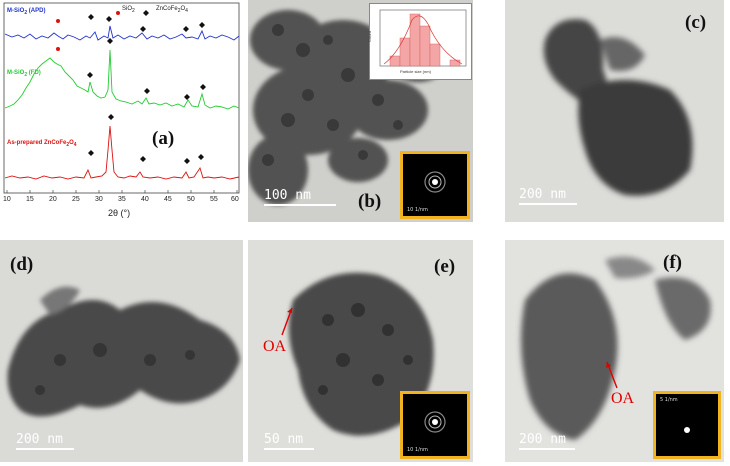 This screenshot has height=466, width=730. What do you see at coordinates (122, 199) in the screenshot?
I see `xtick: 35` at bounding box center [122, 199].